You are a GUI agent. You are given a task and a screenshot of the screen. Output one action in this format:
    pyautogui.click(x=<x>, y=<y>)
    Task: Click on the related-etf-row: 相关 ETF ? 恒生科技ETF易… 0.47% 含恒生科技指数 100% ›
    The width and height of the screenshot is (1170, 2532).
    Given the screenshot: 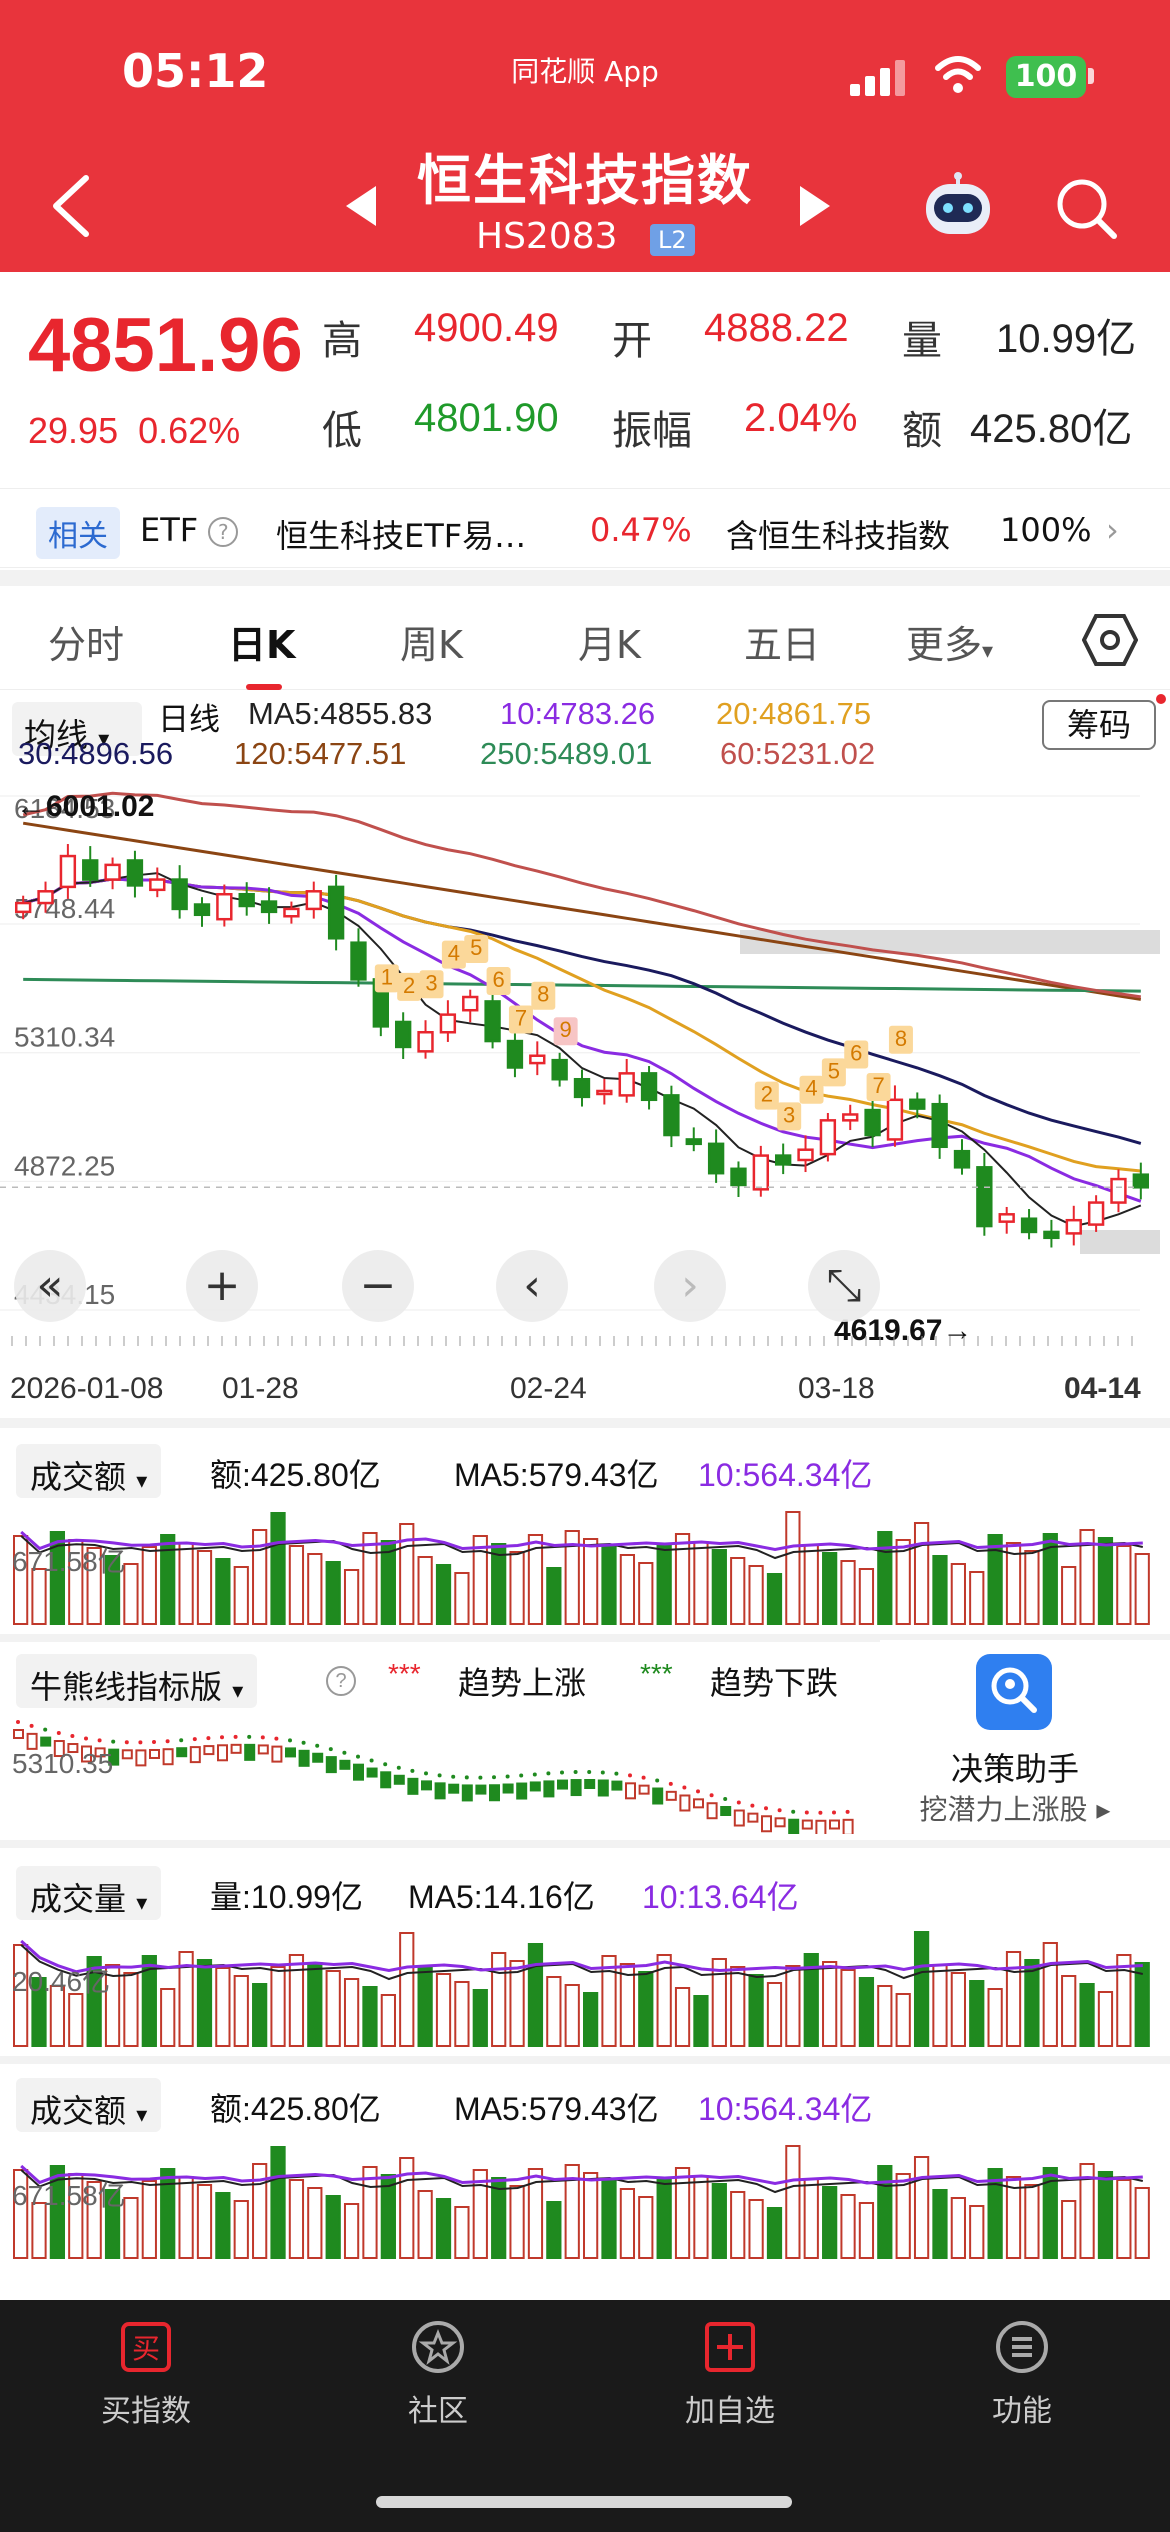 What is the action you would take?
    pyautogui.click(x=585, y=528)
    